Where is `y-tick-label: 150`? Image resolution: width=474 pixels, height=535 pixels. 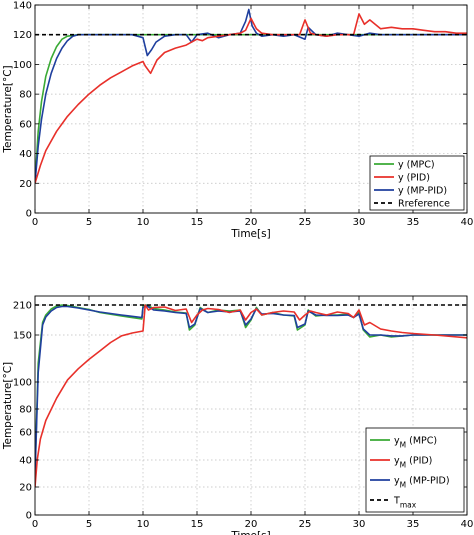
y-tick-label: 150 is located at coordinates (22, 336).